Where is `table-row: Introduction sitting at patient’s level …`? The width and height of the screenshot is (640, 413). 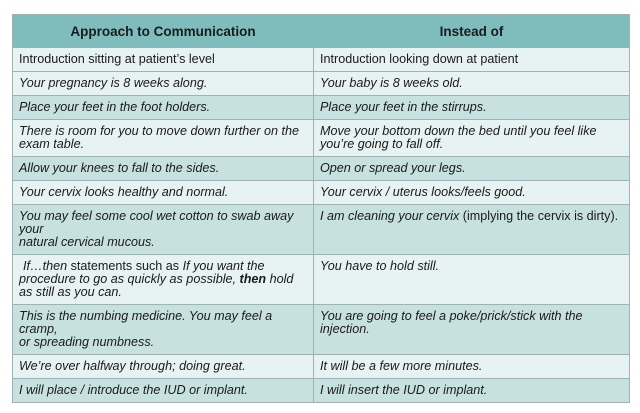
table-row: Introduction sitting at patient’s level … is located at coordinates (321, 59).